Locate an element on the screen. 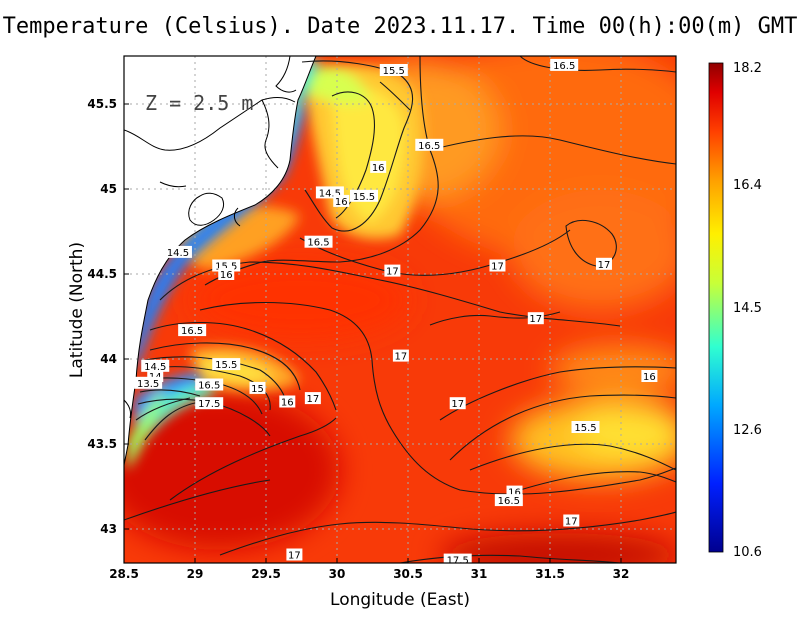 The width and height of the screenshot is (800, 618). contour-label-text: 13.5 is located at coordinates (148, 384).